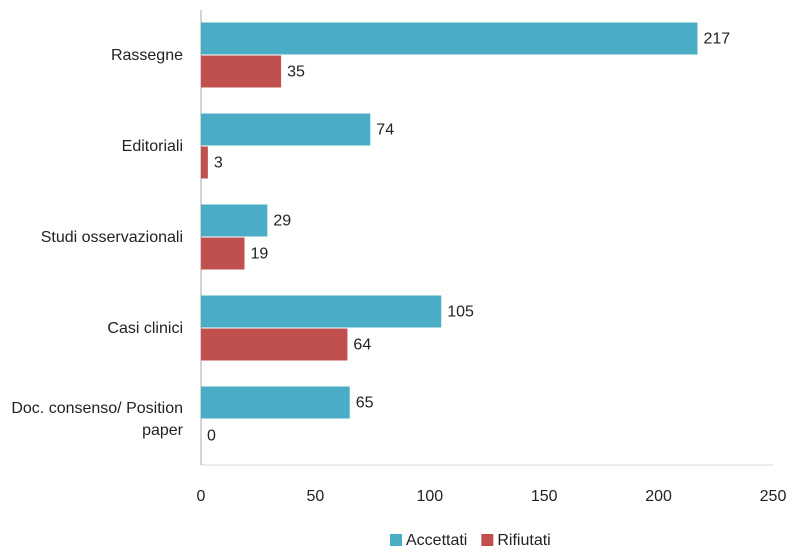  I want to click on x-tick-label: 150, so click(544, 496).